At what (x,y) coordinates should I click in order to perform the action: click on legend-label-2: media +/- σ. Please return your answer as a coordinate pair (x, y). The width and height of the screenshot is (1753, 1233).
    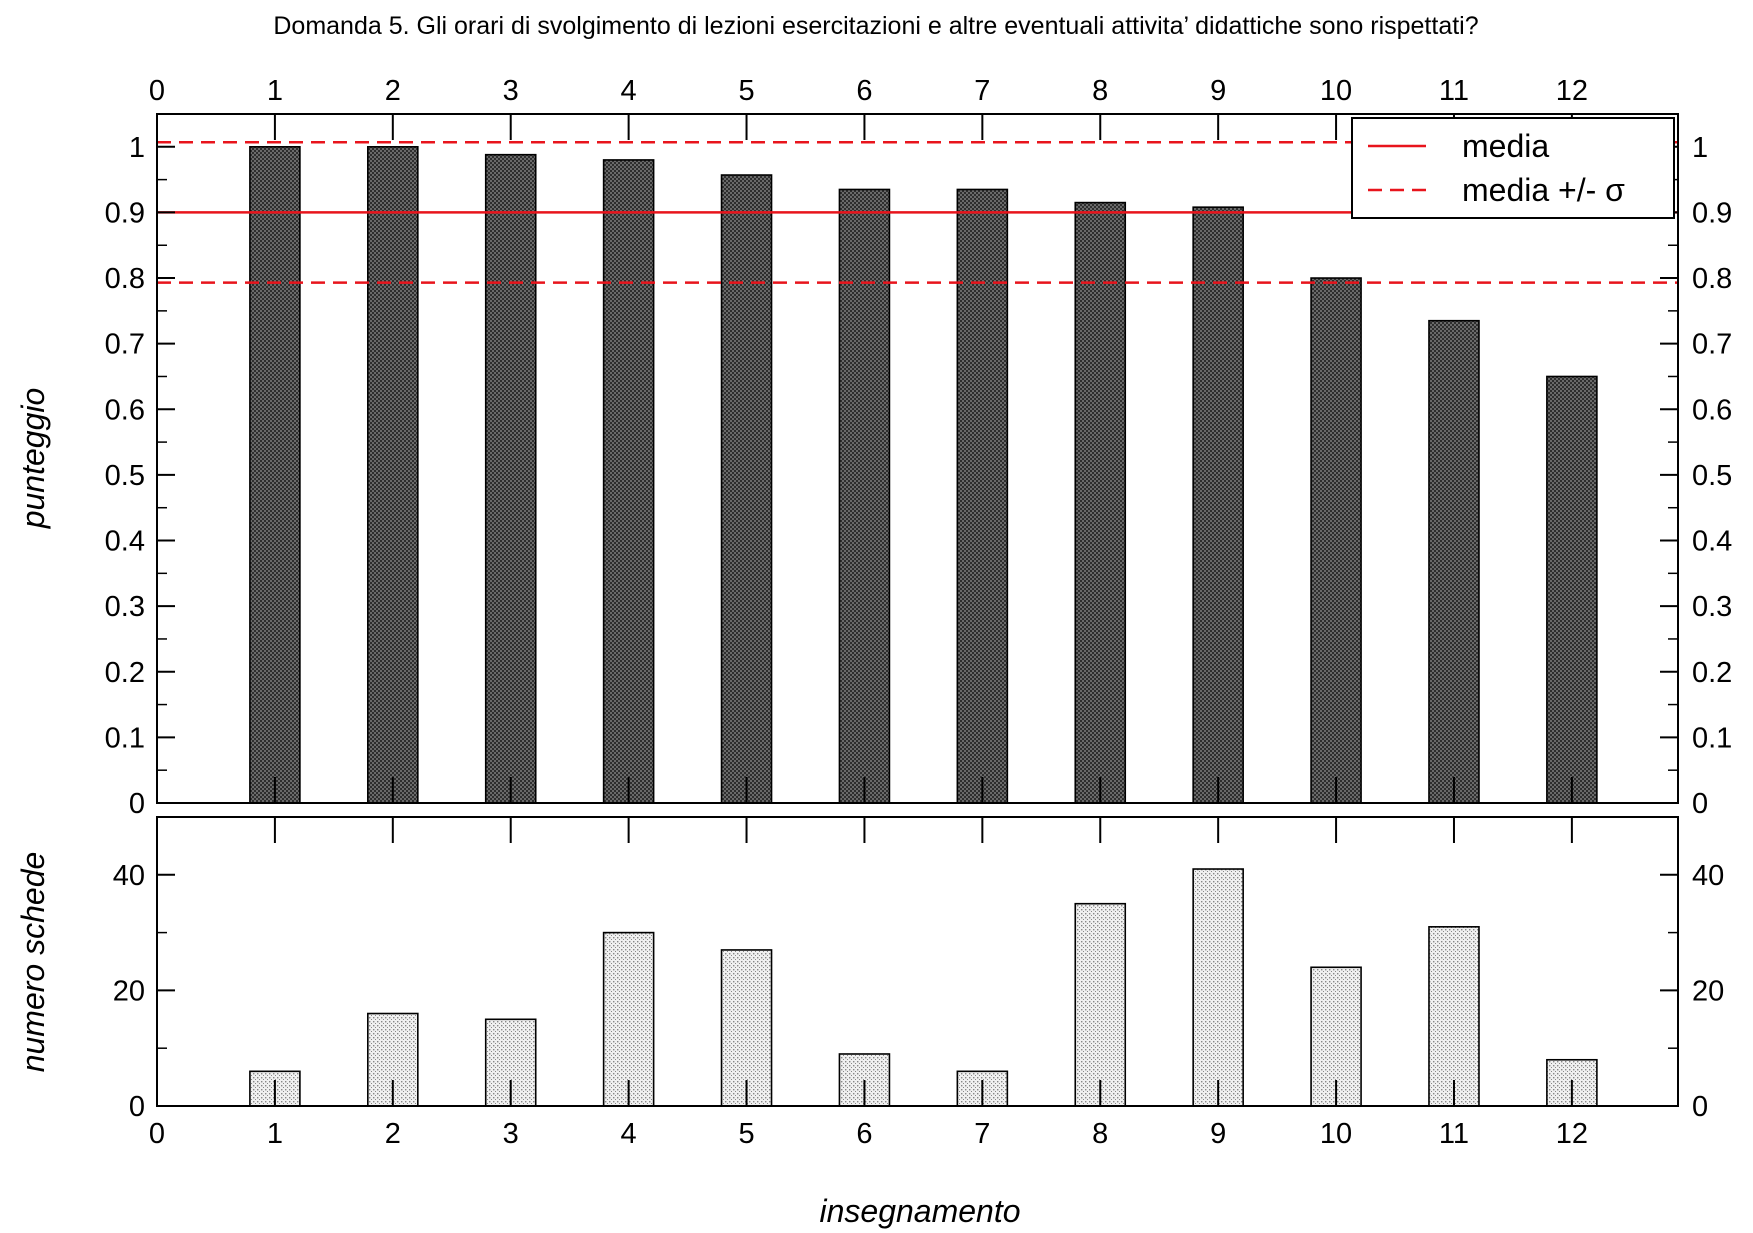
    Looking at the image, I should click on (1543, 190).